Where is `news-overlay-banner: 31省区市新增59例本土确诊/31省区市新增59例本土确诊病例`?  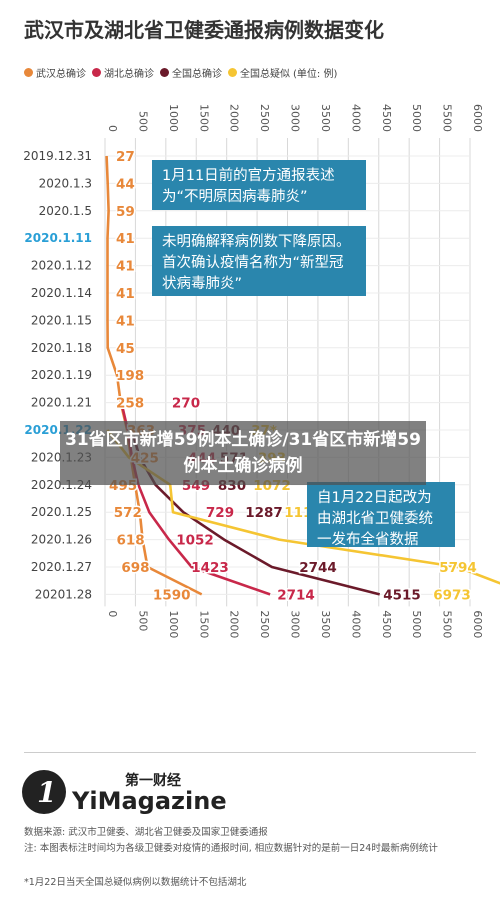 news-overlay-banner: 31省区市新增59例本土确诊/31省区市新增59例本土确诊病例 is located at coordinates (243, 453).